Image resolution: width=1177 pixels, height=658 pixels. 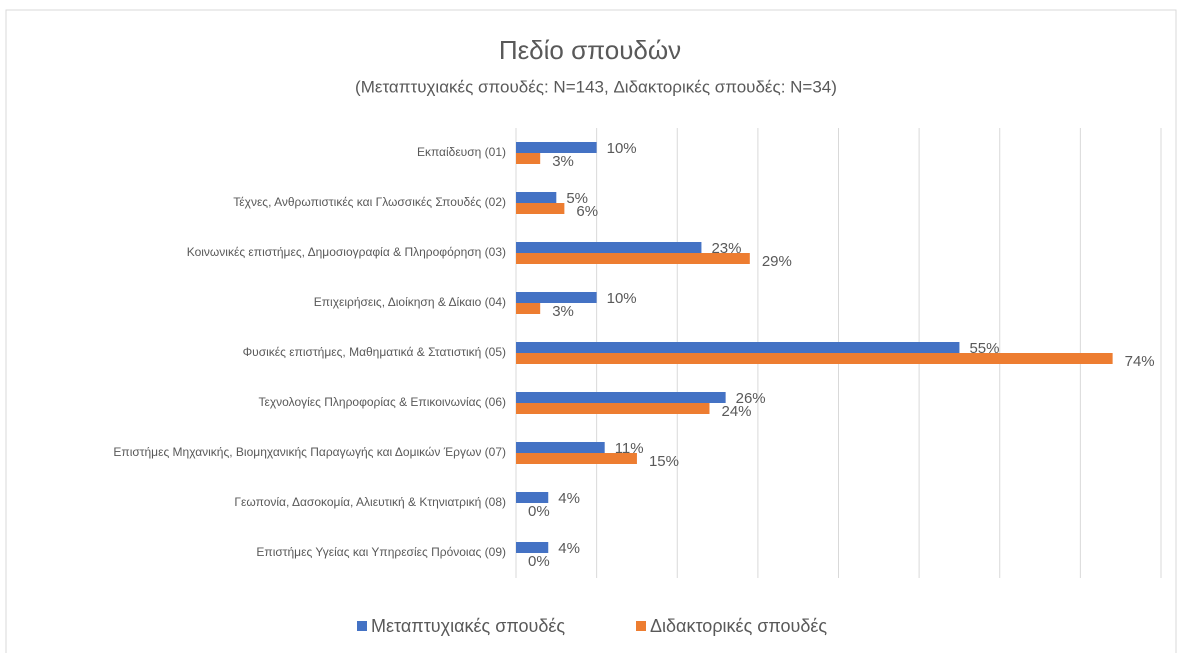 What do you see at coordinates (587, 211) in the screenshot?
I see `data-label: 6%` at bounding box center [587, 211].